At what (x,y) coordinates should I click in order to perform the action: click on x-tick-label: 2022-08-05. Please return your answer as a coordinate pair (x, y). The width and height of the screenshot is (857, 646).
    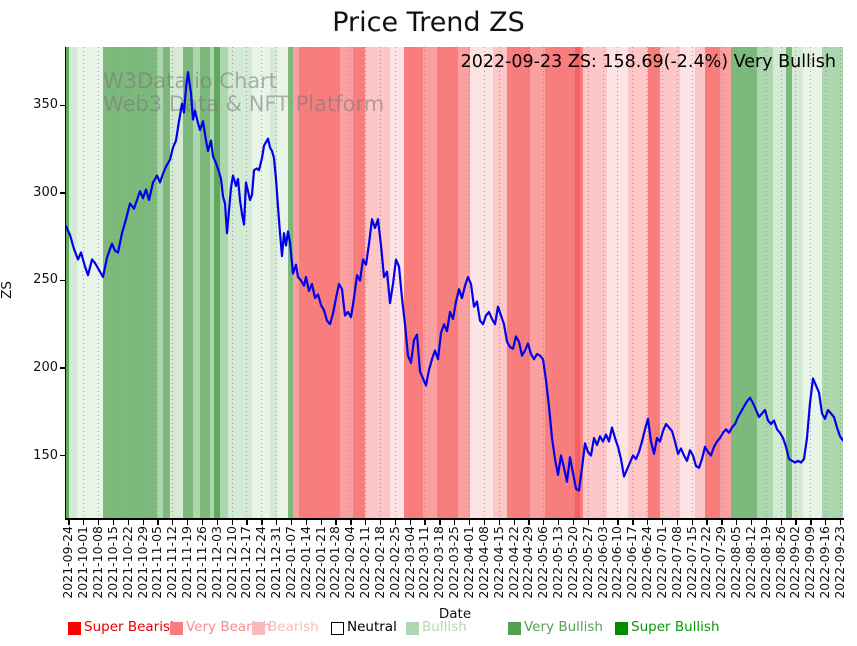
    Looking at the image, I should click on (736, 562).